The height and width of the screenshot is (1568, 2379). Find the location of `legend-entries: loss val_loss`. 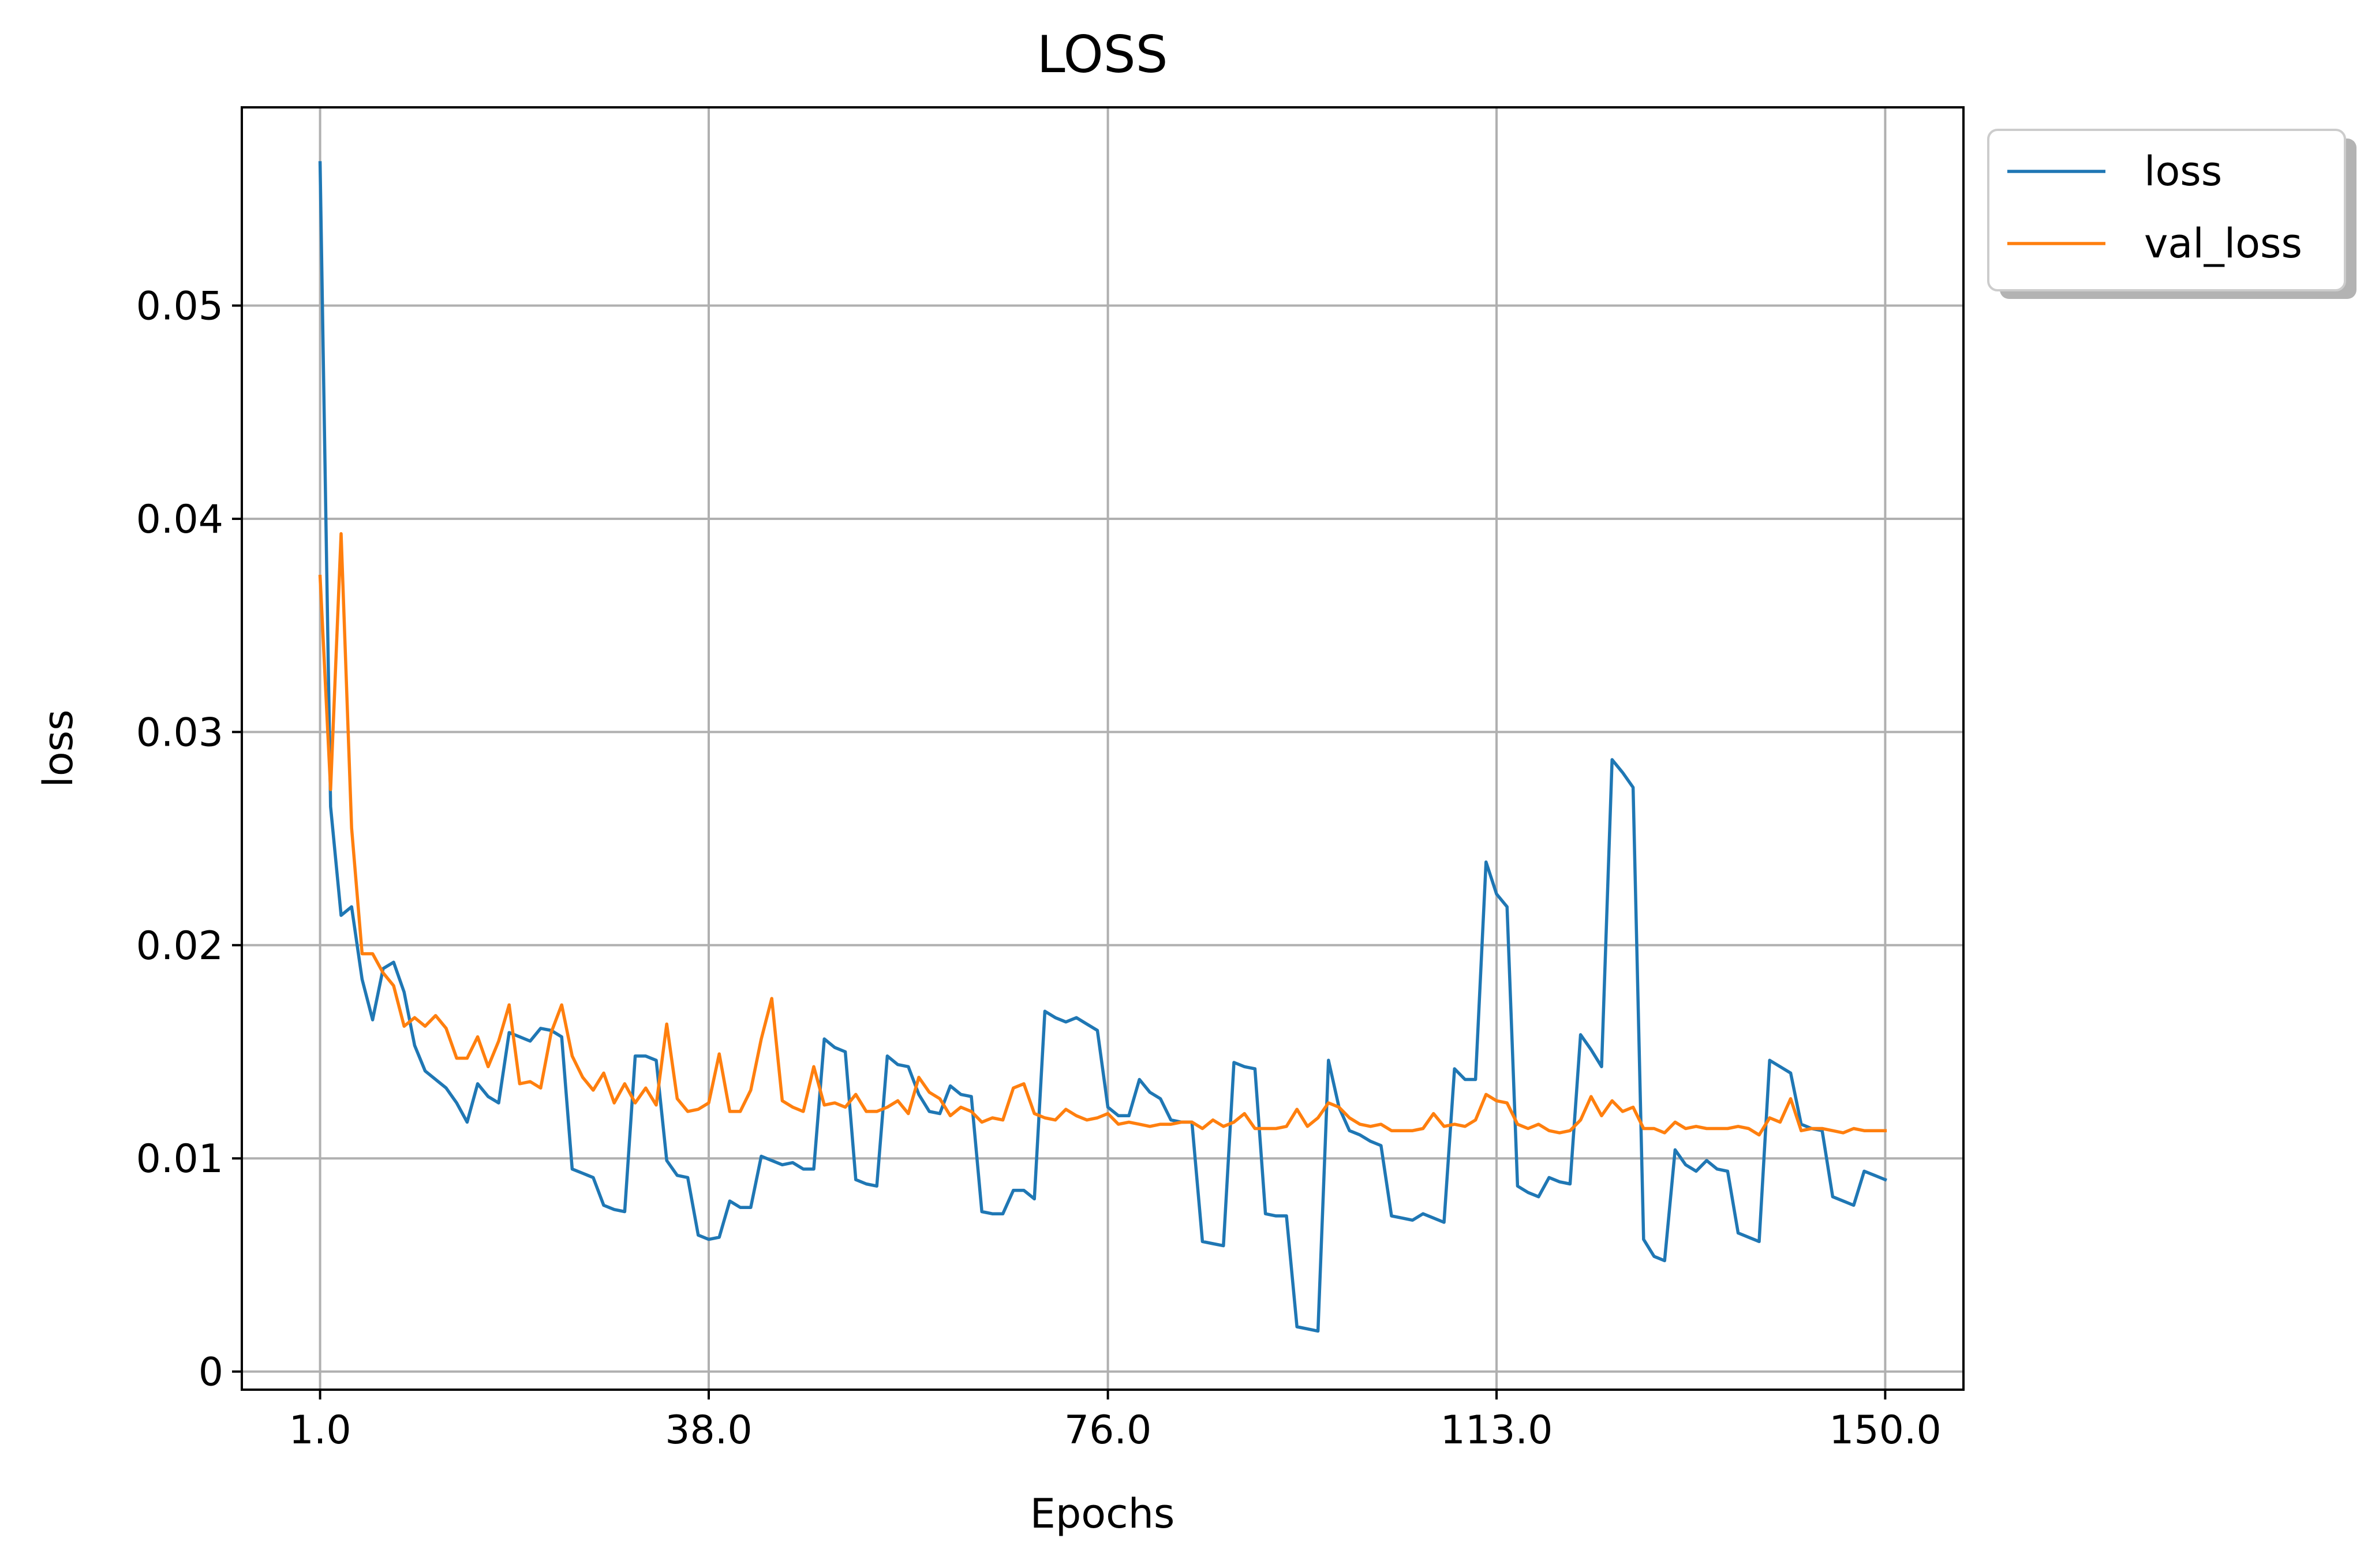

legend-entries: loss val_loss is located at coordinates (2154, 207).